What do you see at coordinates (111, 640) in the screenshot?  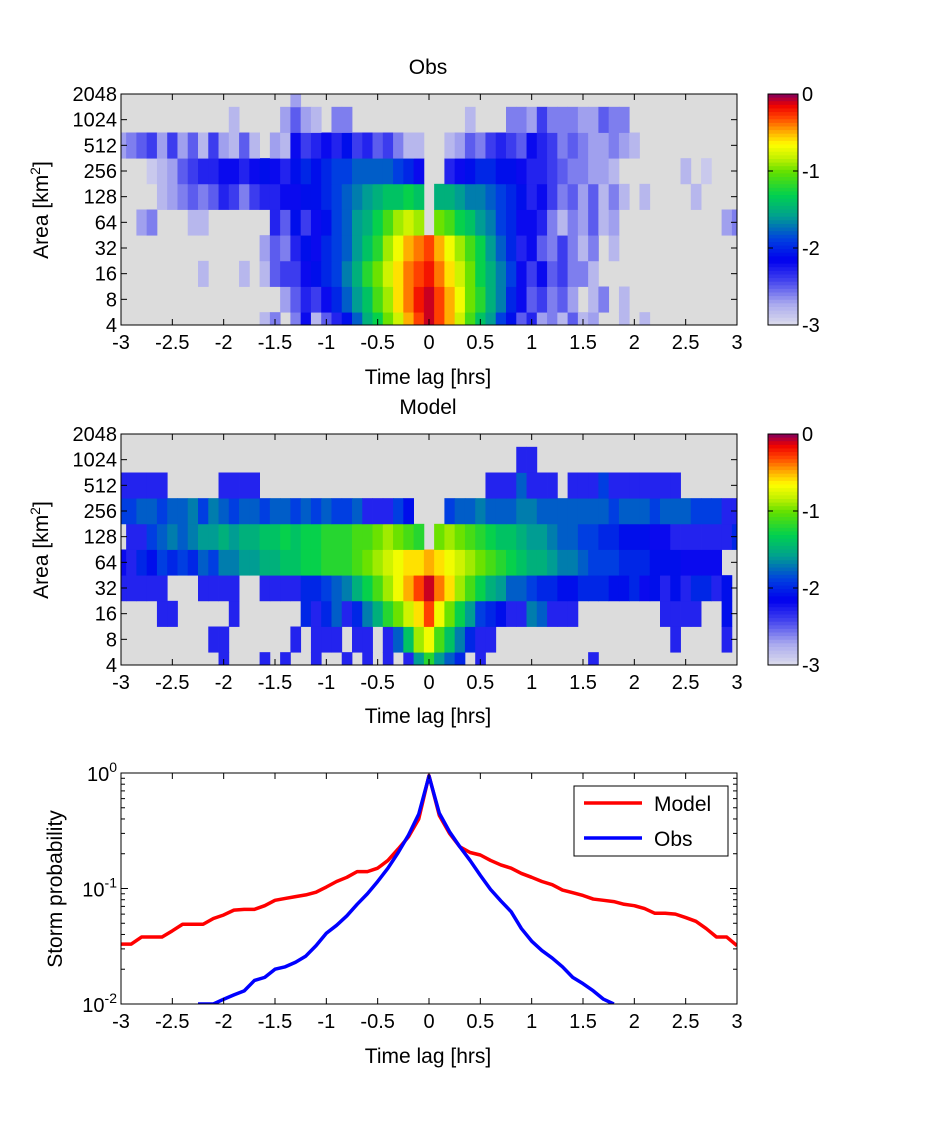 I see `y-tick-label: 8` at bounding box center [111, 640].